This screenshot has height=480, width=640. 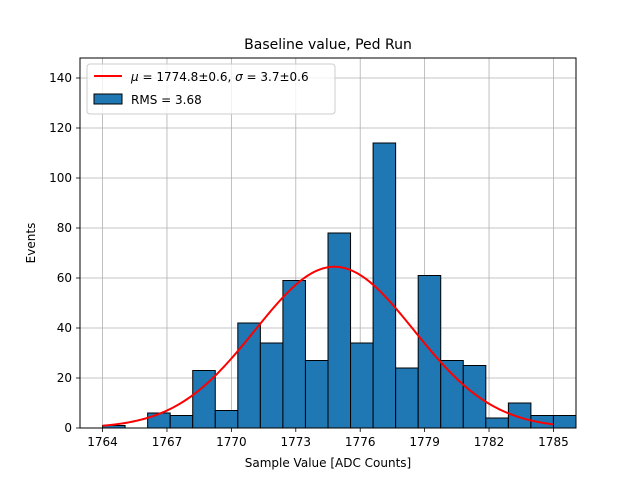 What do you see at coordinates (60, 178) in the screenshot?
I see `y-tick-label-5: 100` at bounding box center [60, 178].